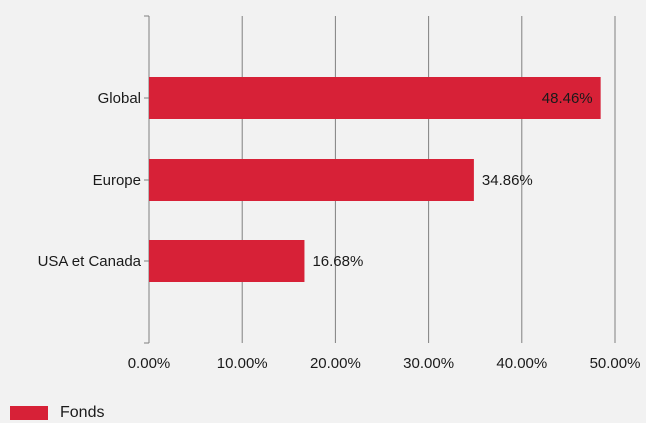  I want to click on data-label-0: 48.46%, so click(567, 98).